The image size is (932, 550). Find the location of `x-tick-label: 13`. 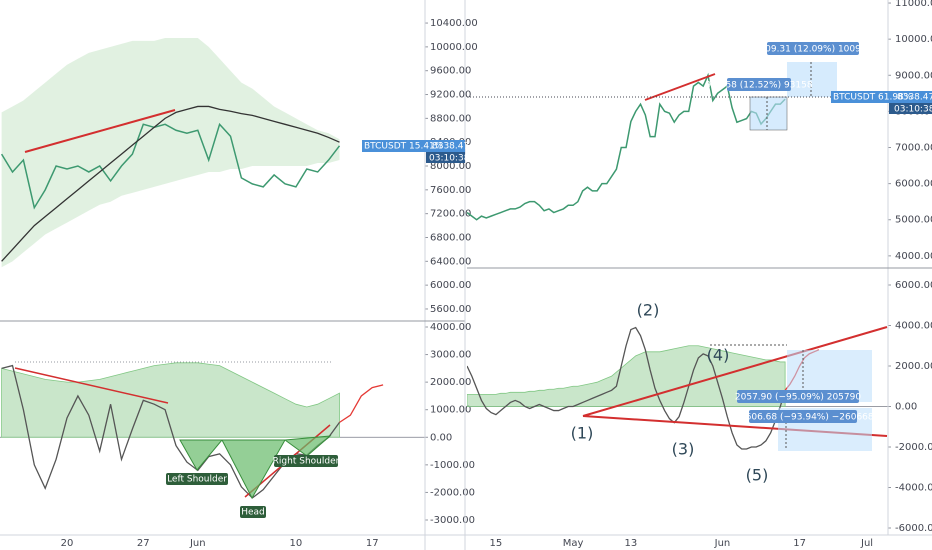

x-tick-label: 13 is located at coordinates (631, 543).